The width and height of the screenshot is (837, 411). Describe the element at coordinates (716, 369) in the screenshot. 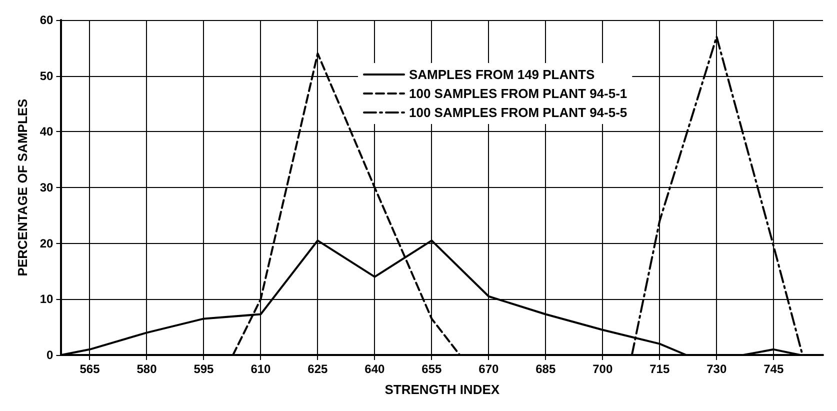

I see `x-tick-label: 730` at that location.